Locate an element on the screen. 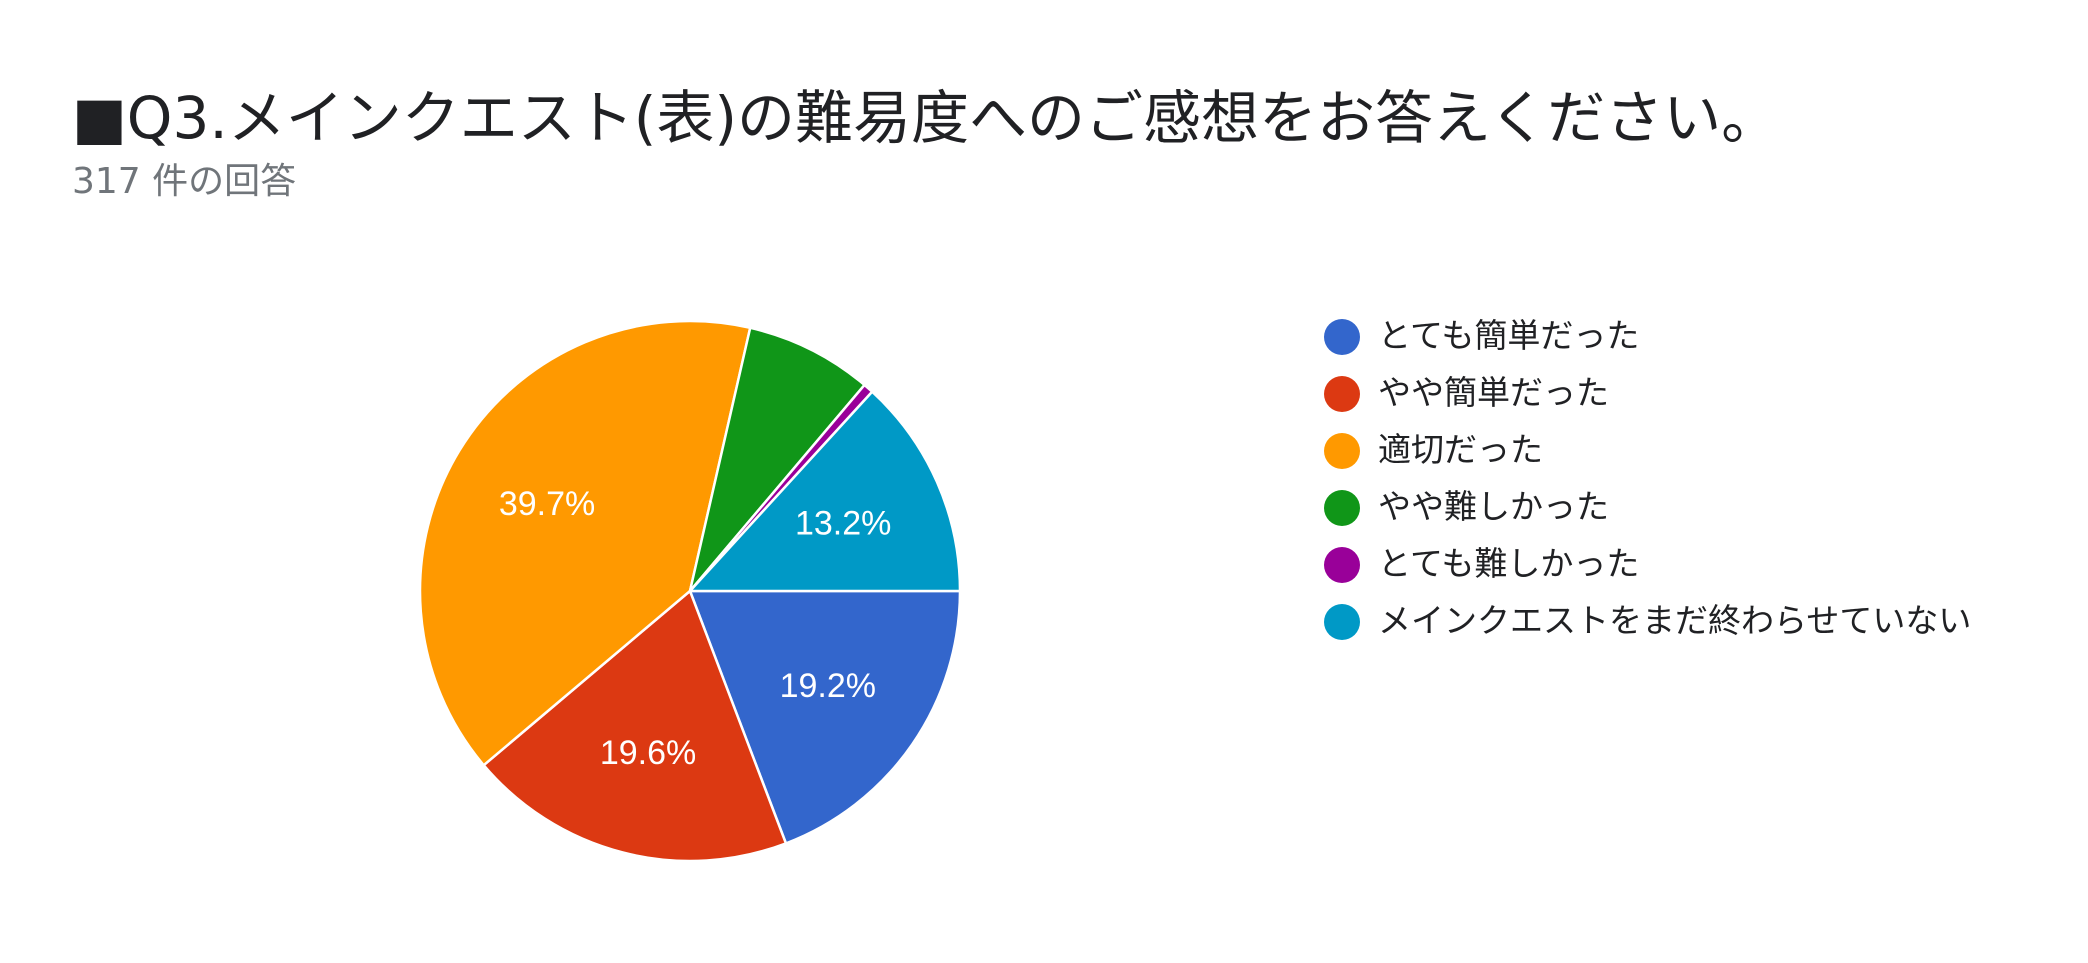 The height and width of the screenshot is (963, 2088). legend-item-4: とても難しかった is located at coordinates (1664, 564).